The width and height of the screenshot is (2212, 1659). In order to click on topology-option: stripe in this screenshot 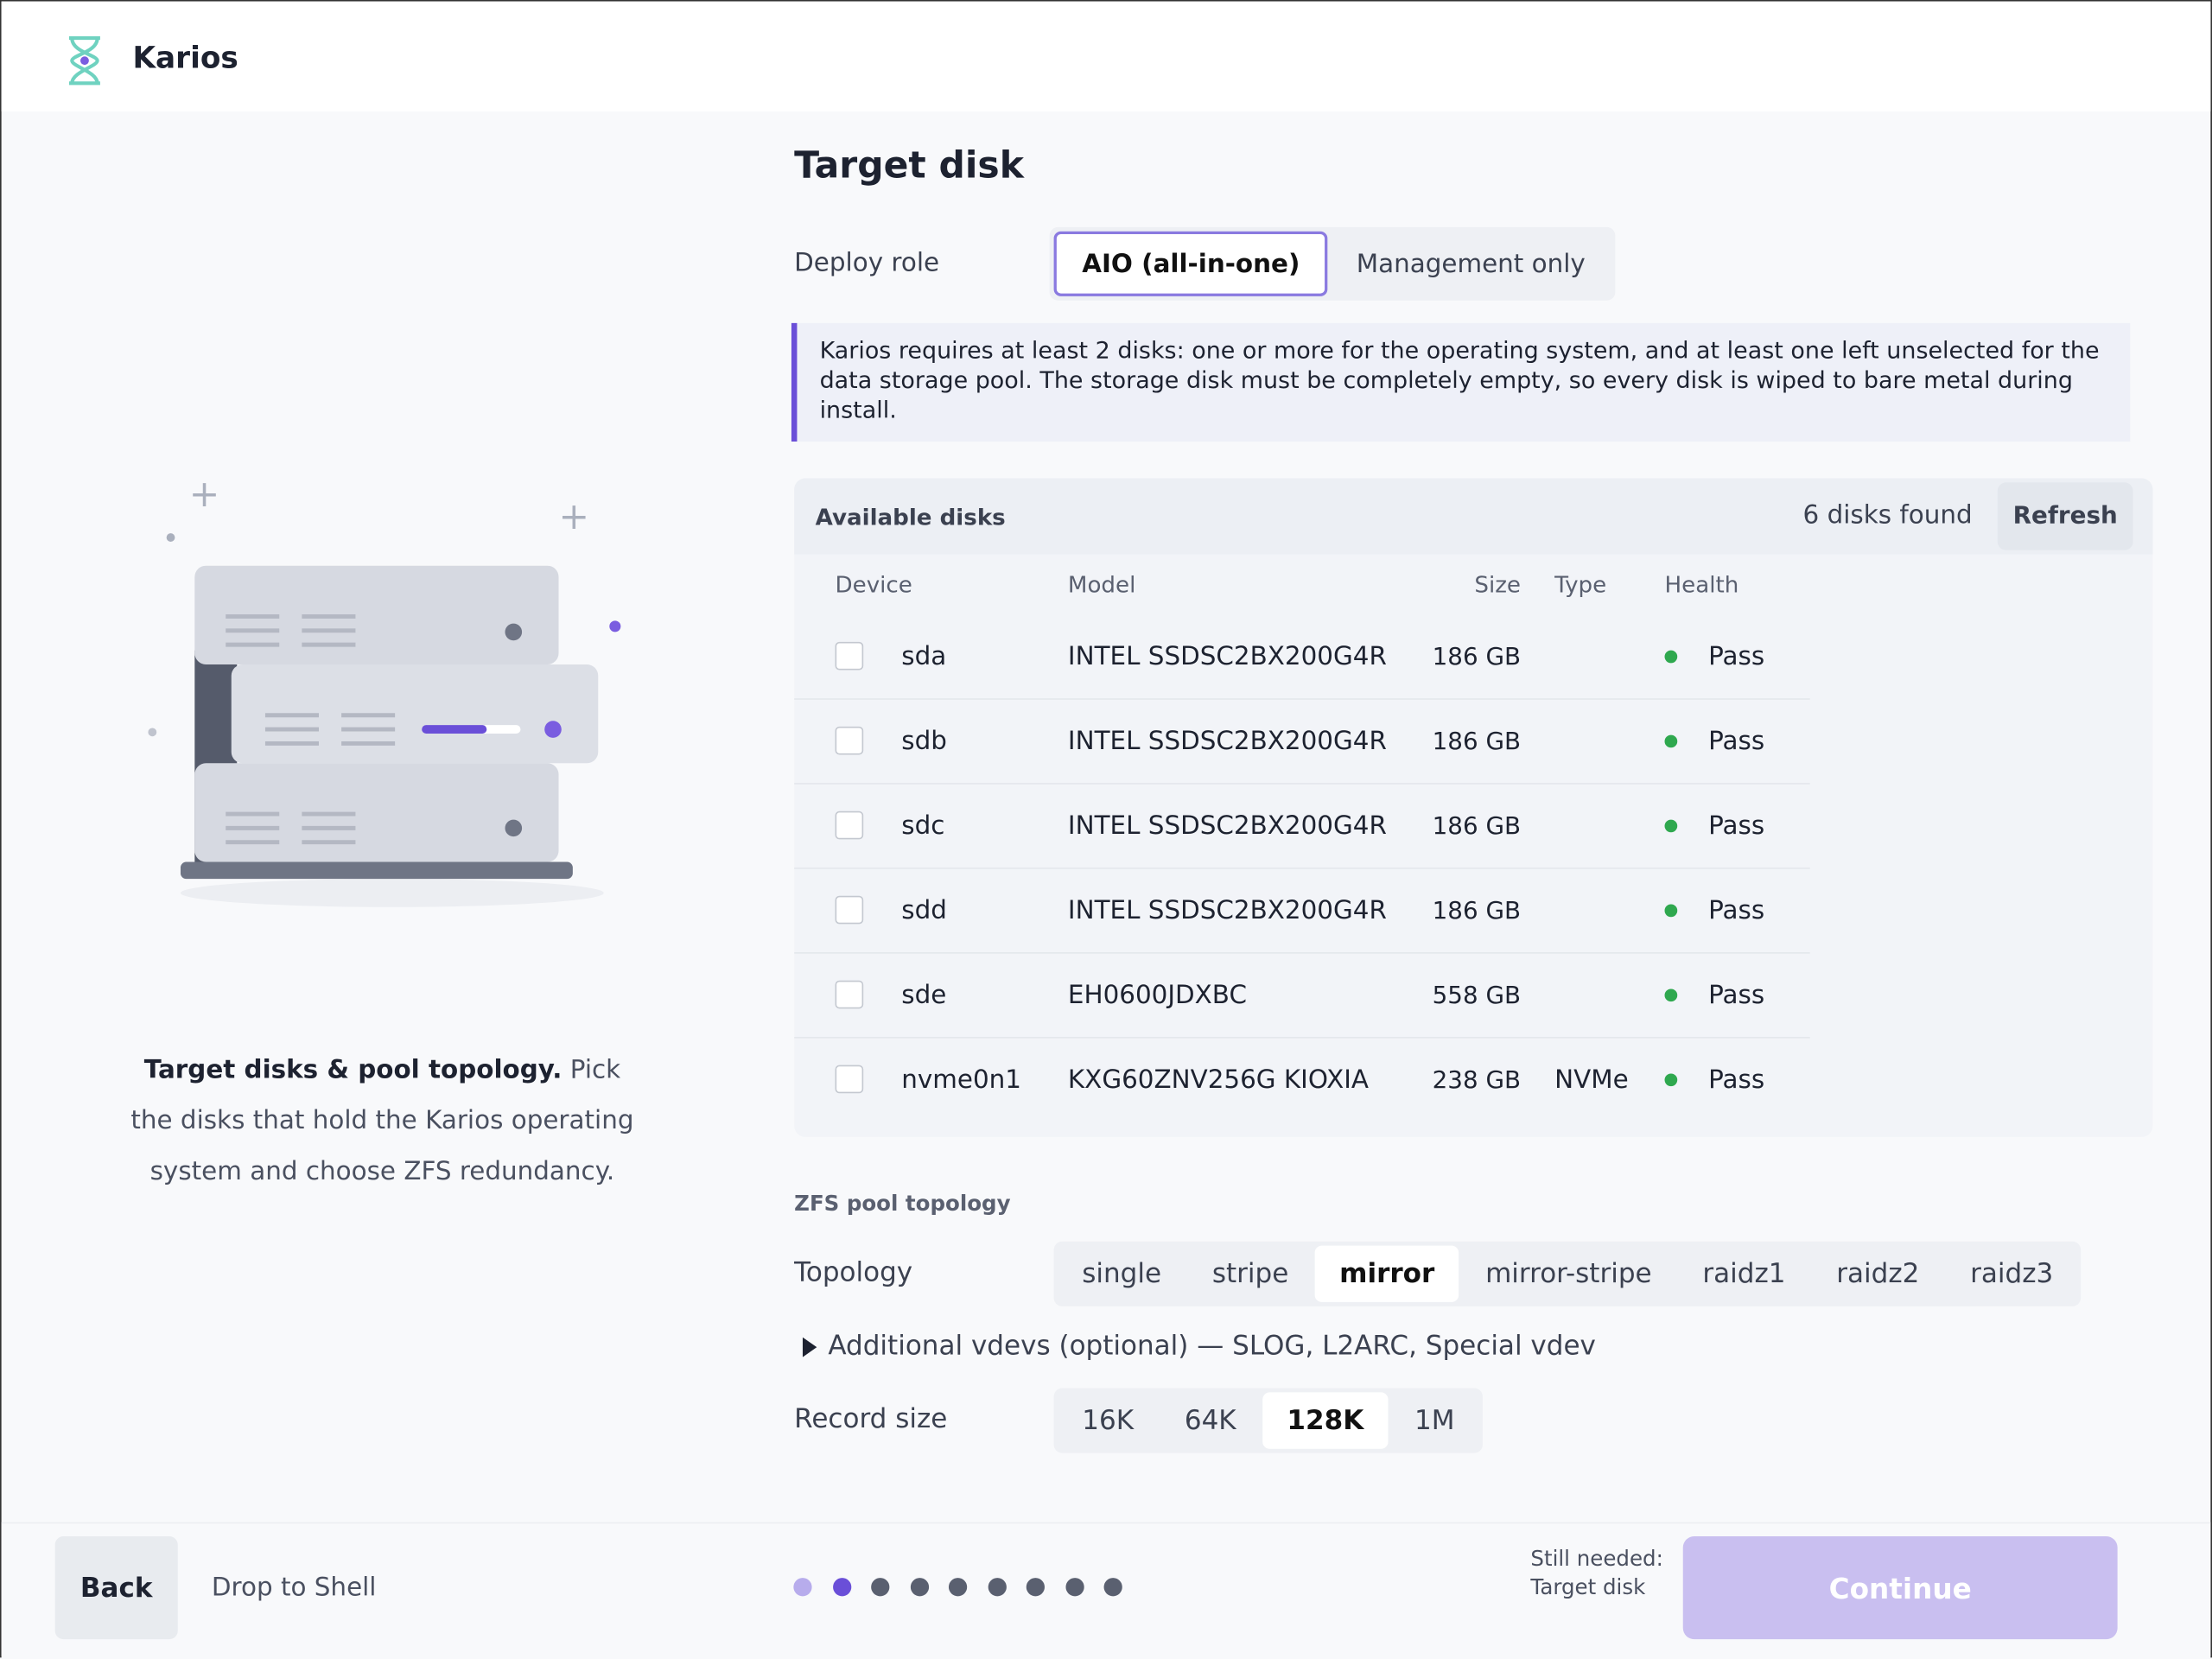, I will do `click(1250, 1274)`.